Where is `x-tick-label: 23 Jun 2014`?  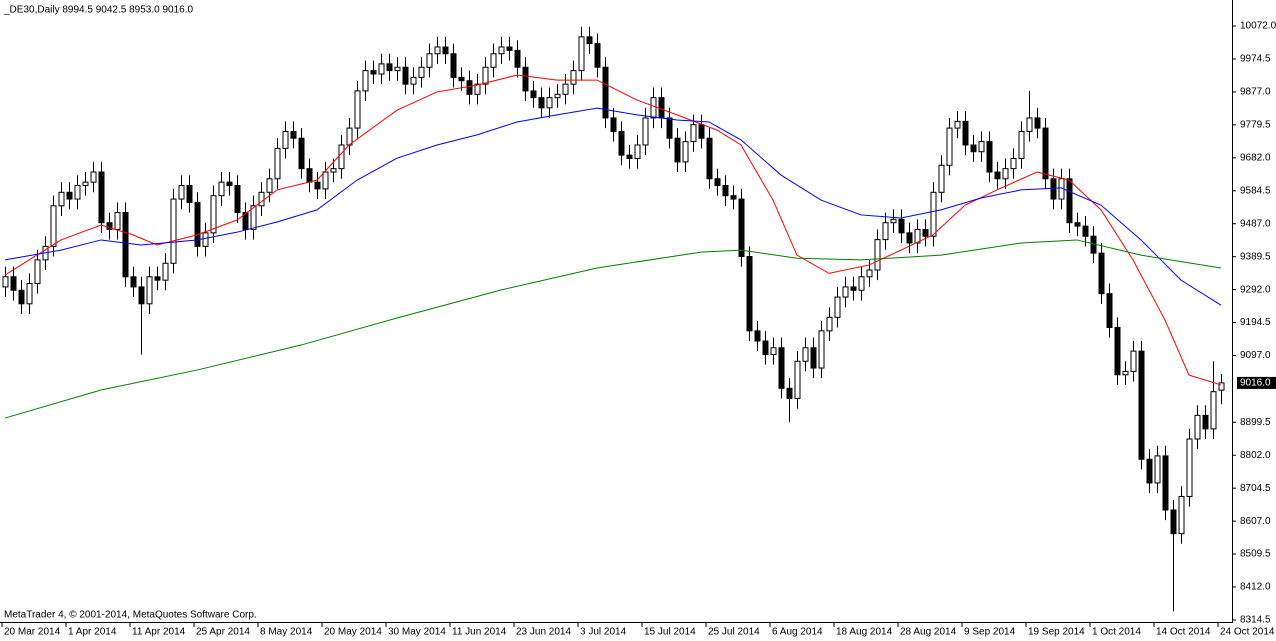 x-tick-label: 23 Jun 2014 is located at coordinates (543, 632).